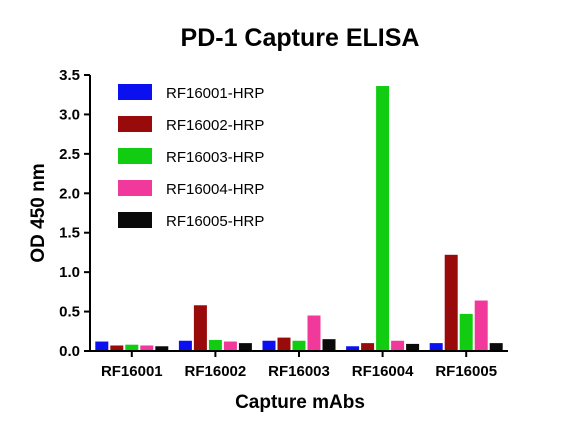 This screenshot has width=566, height=435. I want to click on x-tick-label: RF16004, so click(383, 371).